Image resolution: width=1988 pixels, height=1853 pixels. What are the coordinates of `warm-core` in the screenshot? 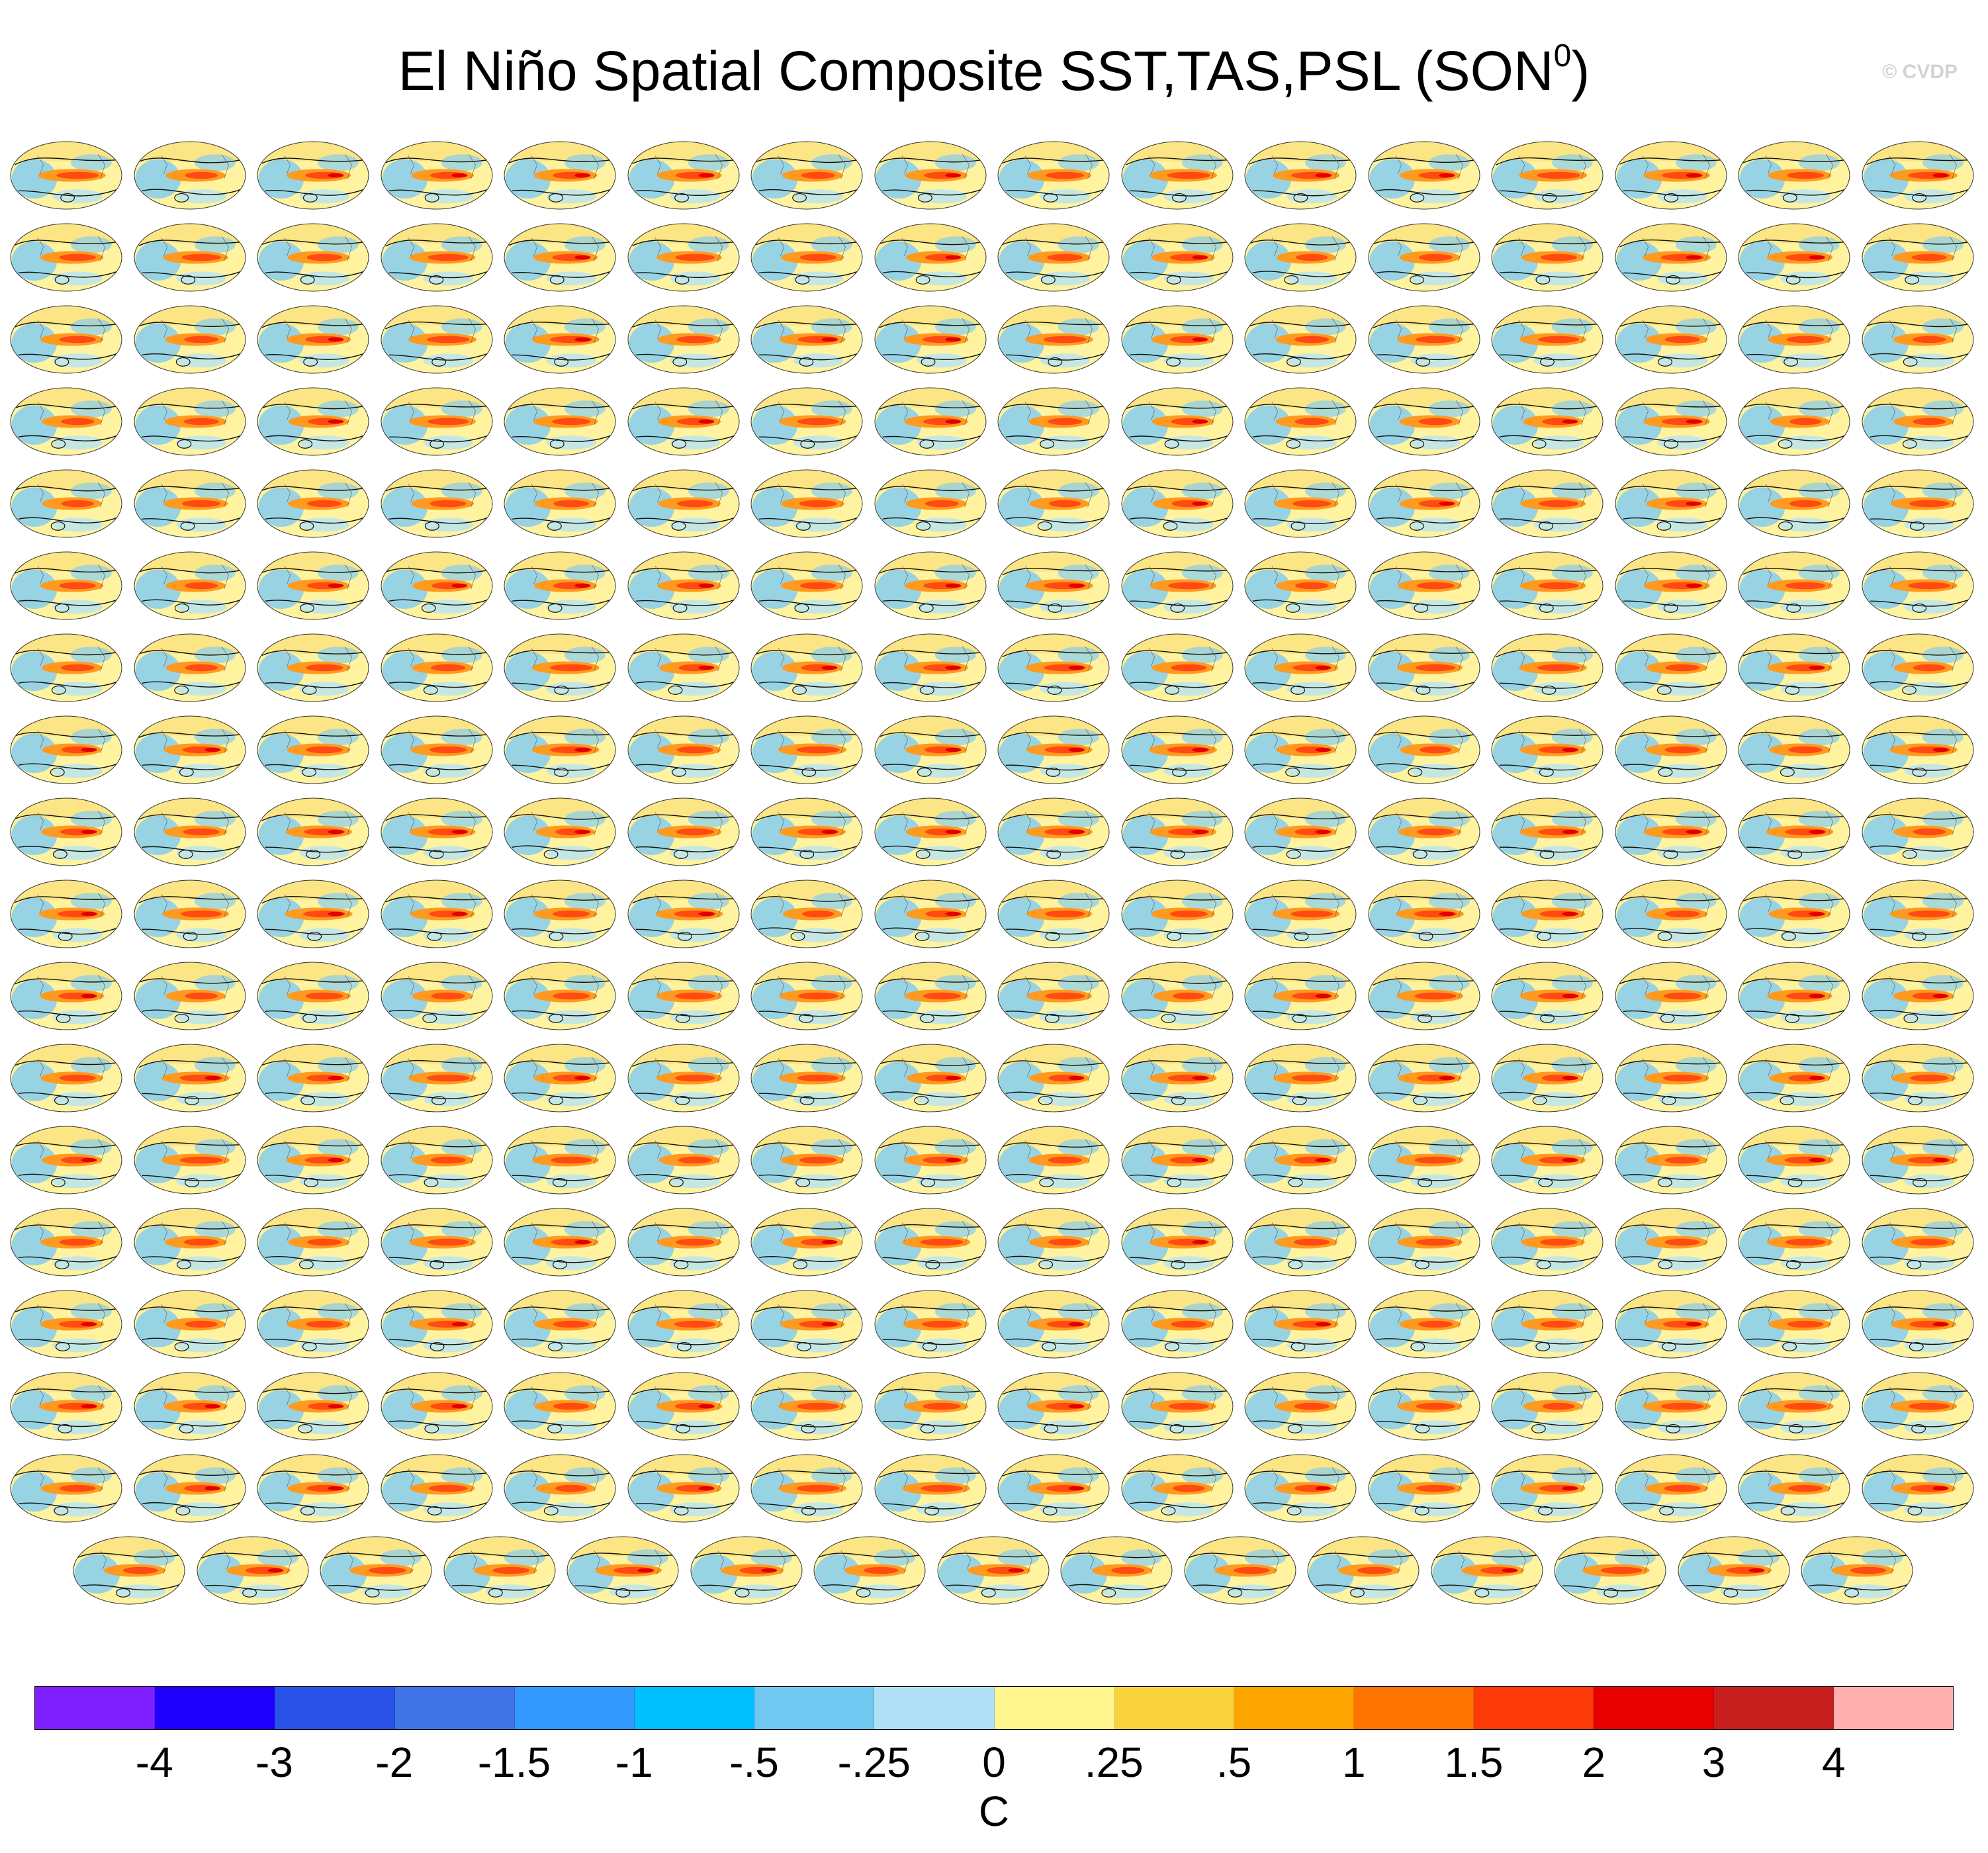 It's located at (942, 504).